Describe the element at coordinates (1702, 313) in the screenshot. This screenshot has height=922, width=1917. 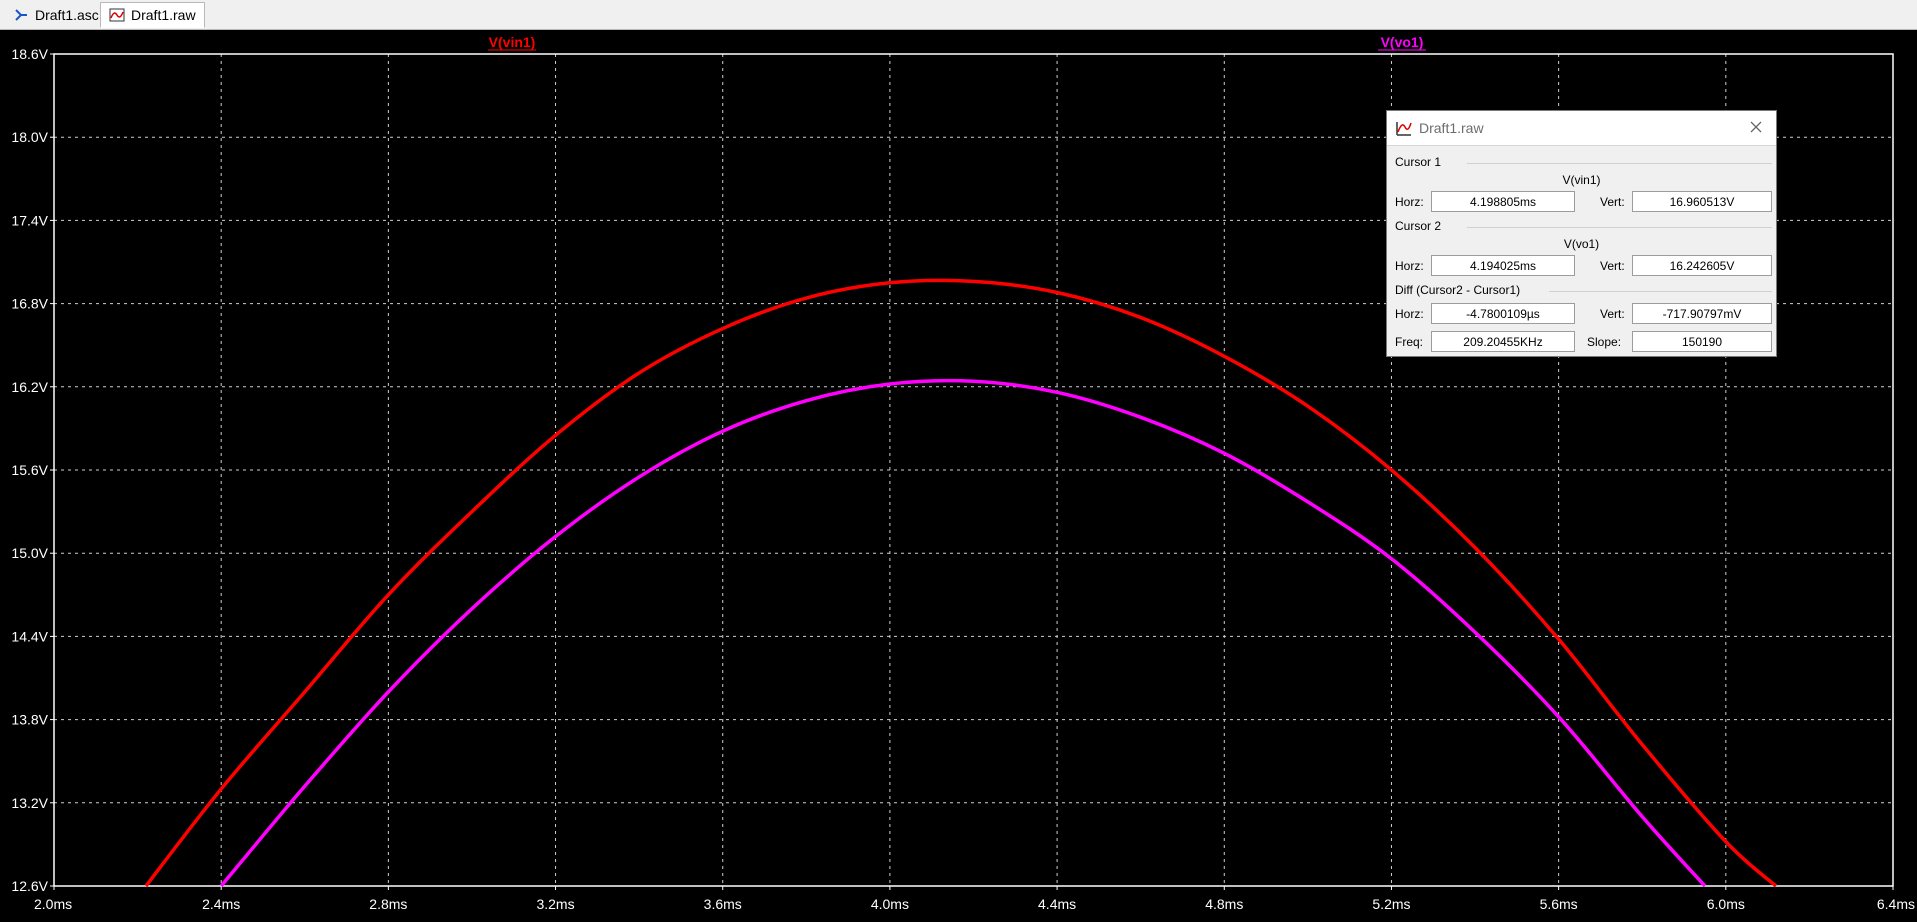
I see `diff-vert-field: -717.90797mV` at that location.